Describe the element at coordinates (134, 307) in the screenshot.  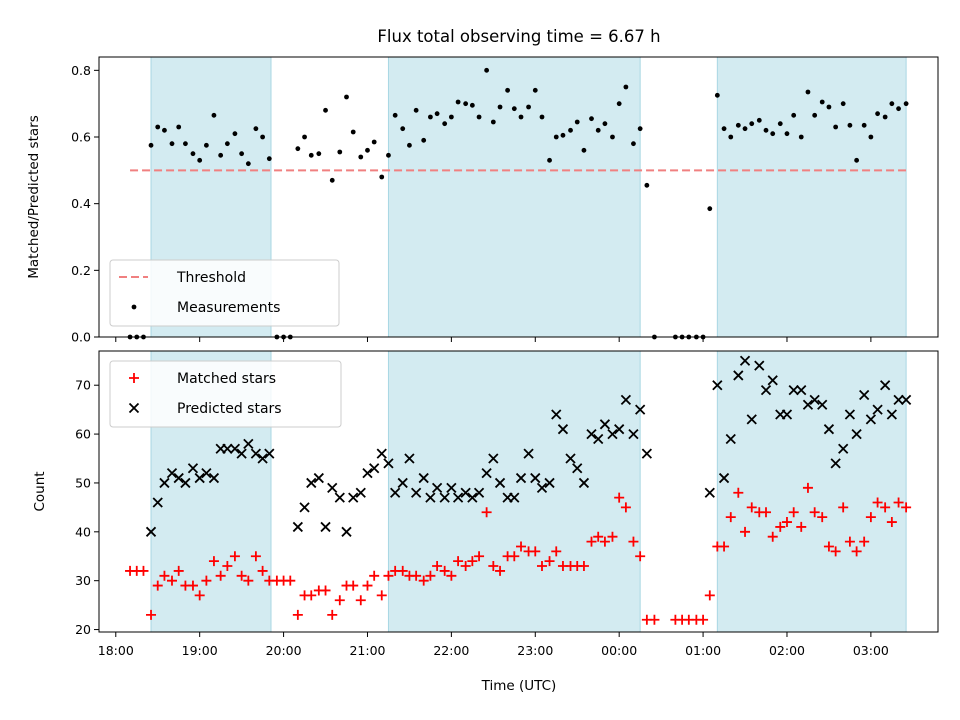
I see `legend-measurement-swatch` at that location.